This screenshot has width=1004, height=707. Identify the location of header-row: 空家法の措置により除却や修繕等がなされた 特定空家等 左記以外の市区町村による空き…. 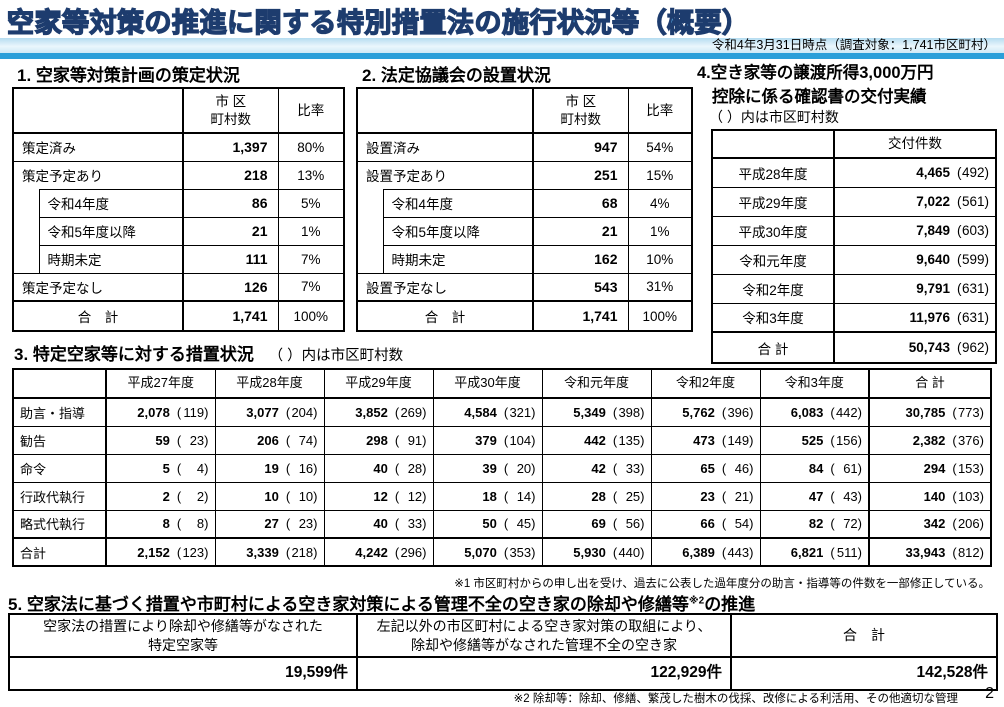
(503, 635).